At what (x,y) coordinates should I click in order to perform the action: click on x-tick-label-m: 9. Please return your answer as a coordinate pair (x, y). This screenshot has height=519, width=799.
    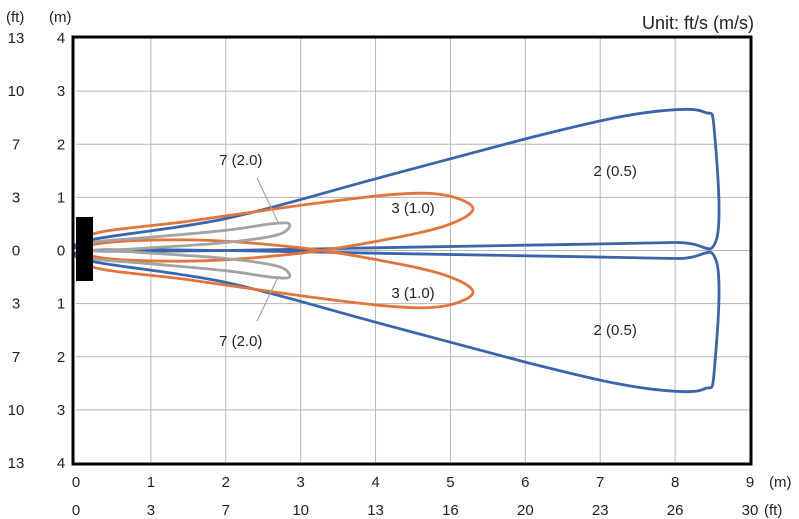
    Looking at the image, I should click on (750, 482).